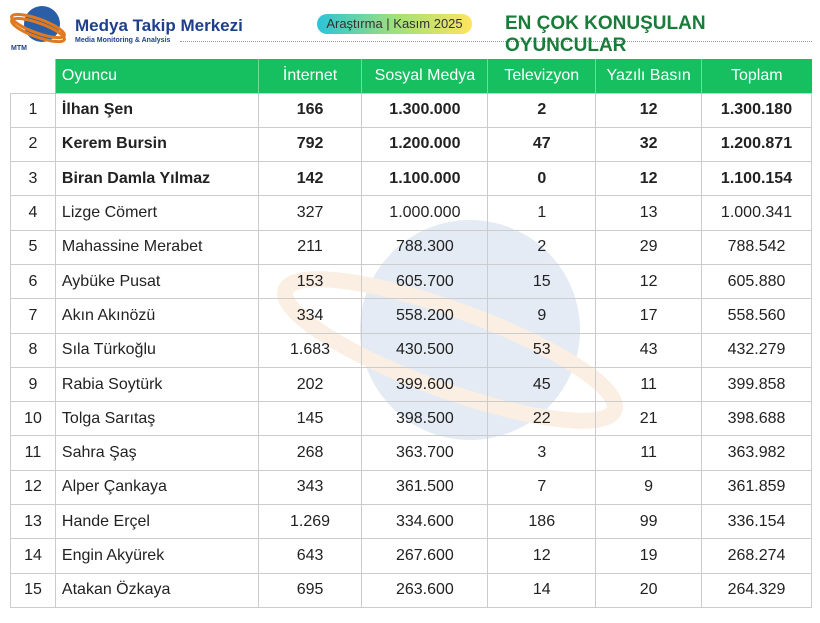 The image size is (820, 623). What do you see at coordinates (756, 453) in the screenshot?
I see `total-cell: 363.982` at bounding box center [756, 453].